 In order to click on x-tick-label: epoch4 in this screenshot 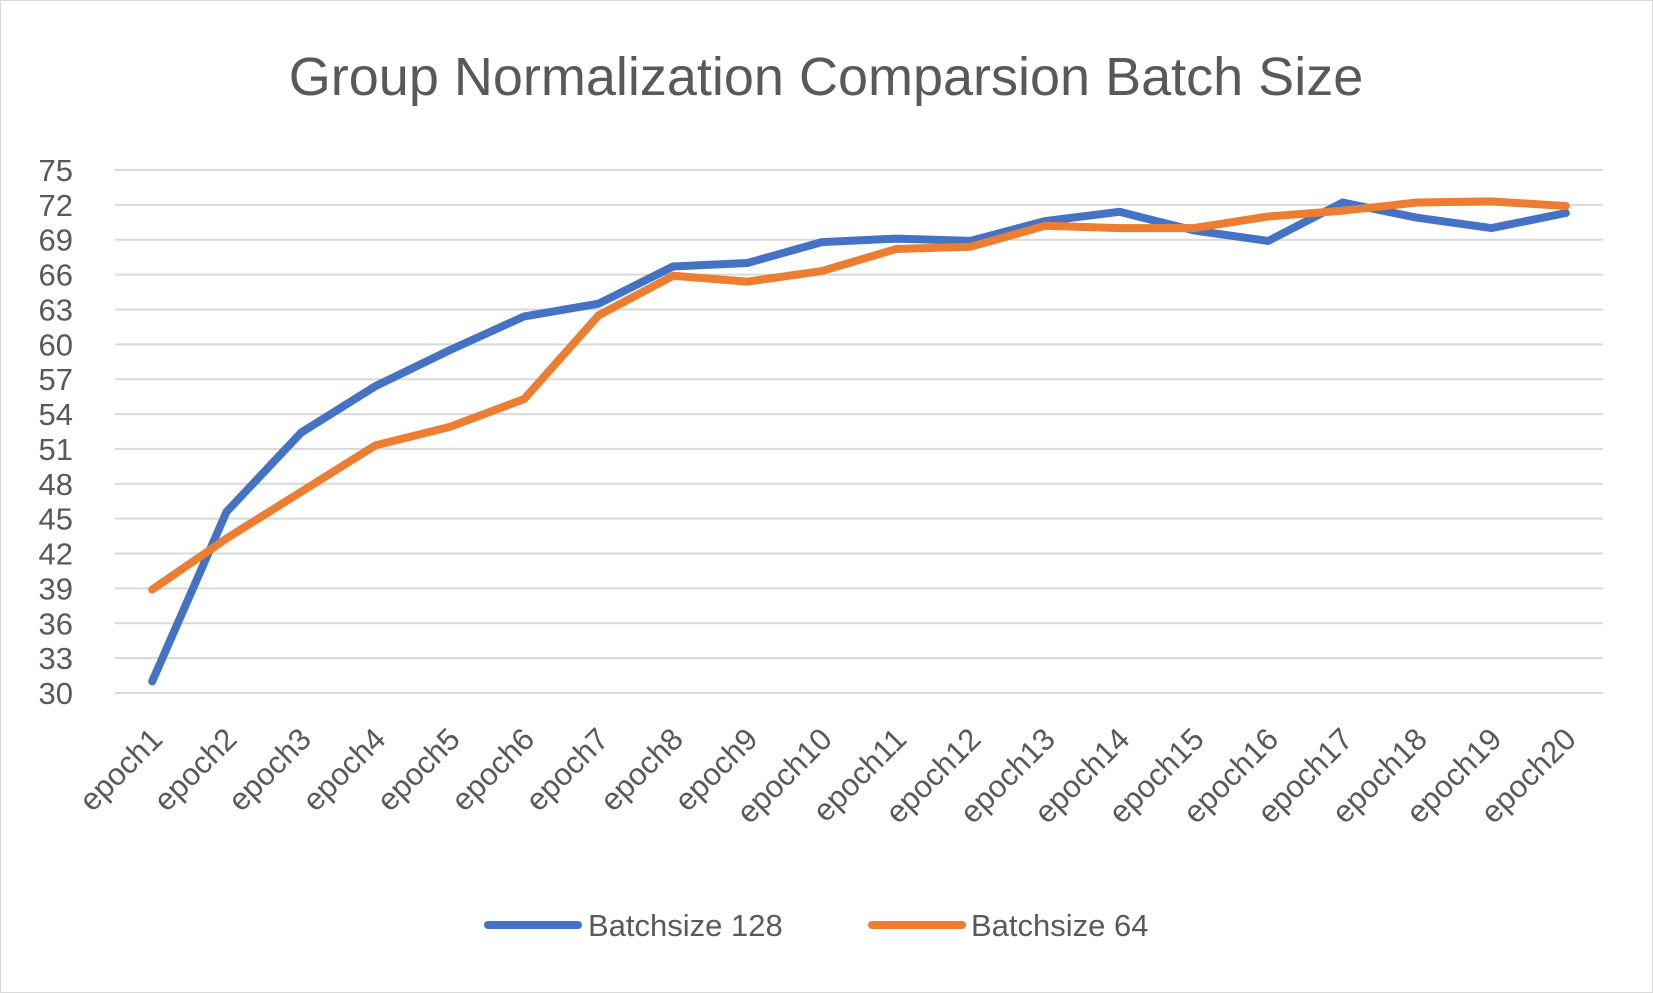, I will do `click(344, 769)`.